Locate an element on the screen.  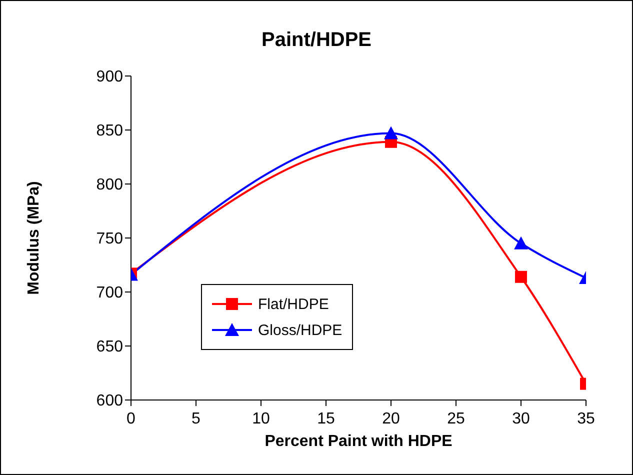
chart-title: Paint/HDPE is located at coordinates (316, 40).